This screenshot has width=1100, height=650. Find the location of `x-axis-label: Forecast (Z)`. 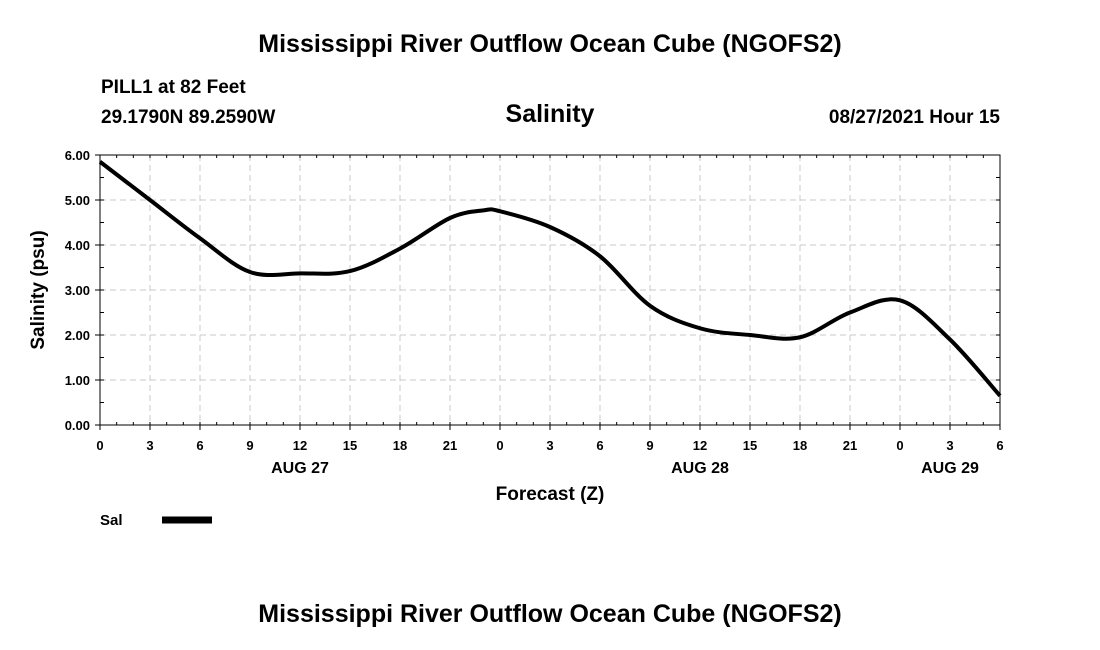

x-axis-label: Forecast (Z) is located at coordinates (550, 494).